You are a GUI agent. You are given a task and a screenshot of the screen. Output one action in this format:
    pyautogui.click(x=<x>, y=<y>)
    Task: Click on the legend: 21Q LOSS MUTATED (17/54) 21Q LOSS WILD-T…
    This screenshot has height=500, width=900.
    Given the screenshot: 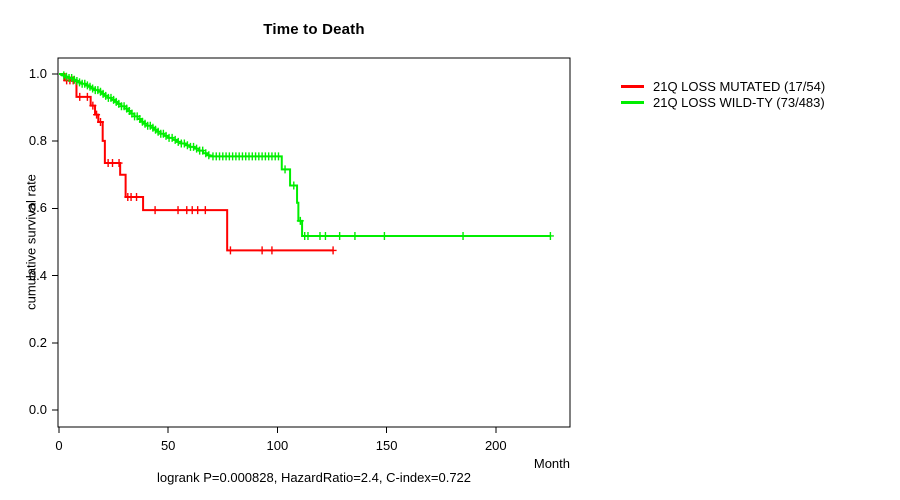 What is the action you would take?
    pyautogui.click(x=723, y=94)
    